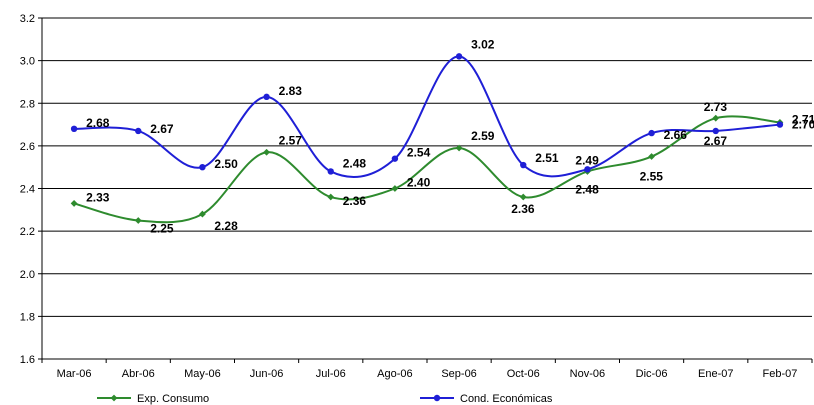  I want to click on data-label: 2.49, so click(587, 160).